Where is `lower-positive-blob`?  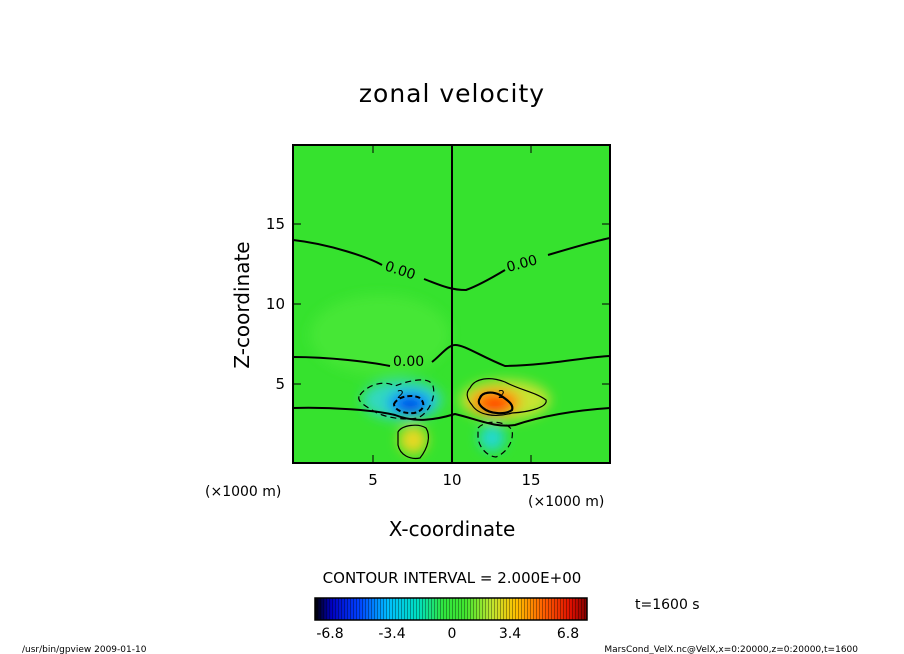
lower-positive-blob is located at coordinates (413, 440).